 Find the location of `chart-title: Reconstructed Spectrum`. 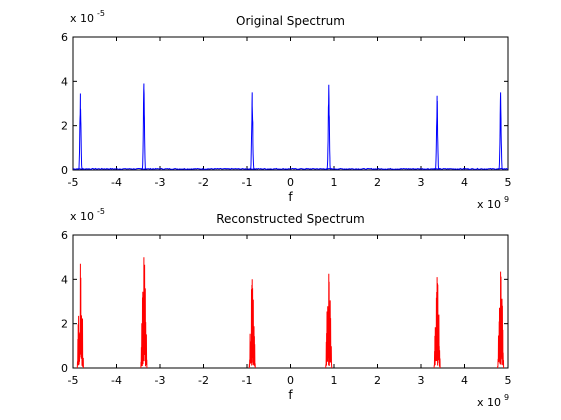

chart-title: Reconstructed Spectrum is located at coordinates (290, 219).